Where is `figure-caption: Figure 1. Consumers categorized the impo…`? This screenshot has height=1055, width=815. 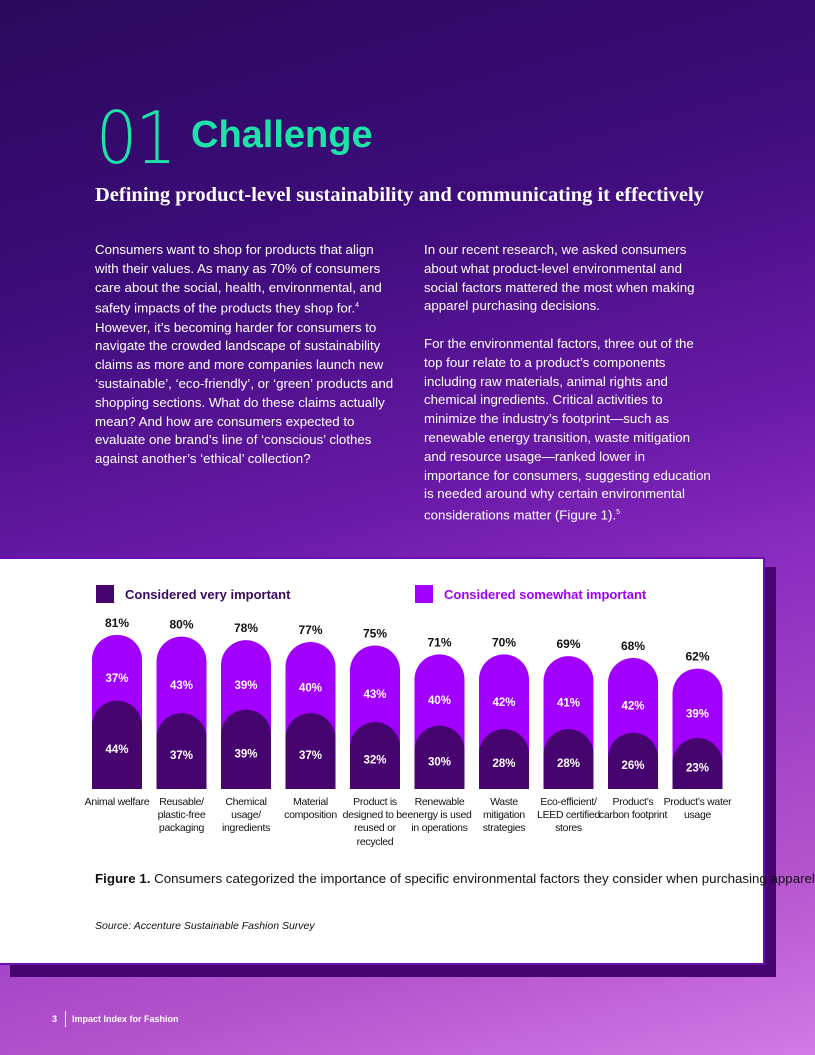 figure-caption: Figure 1. Consumers categorized the impo… is located at coordinates (455, 878).